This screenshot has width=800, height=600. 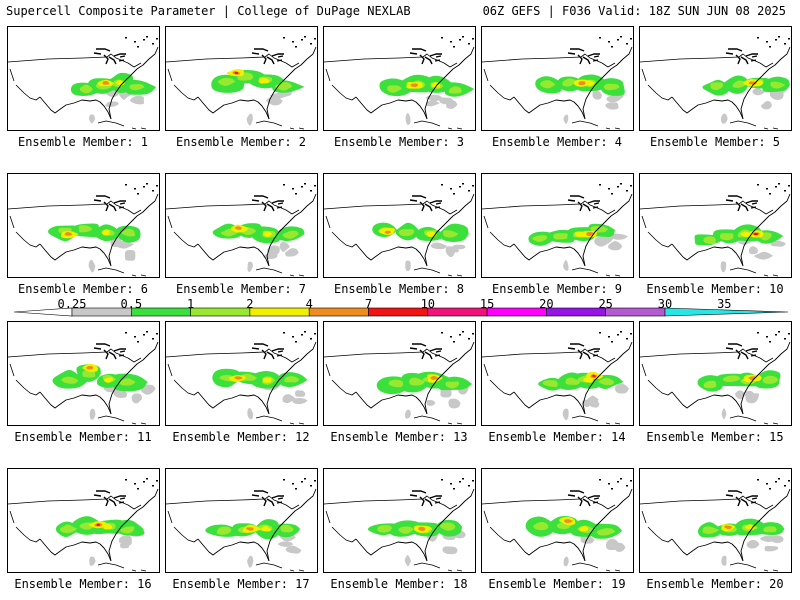 What do you see at coordinates (557, 289) in the screenshot?
I see `panel-label: Ensemble Member: 9` at bounding box center [557, 289].